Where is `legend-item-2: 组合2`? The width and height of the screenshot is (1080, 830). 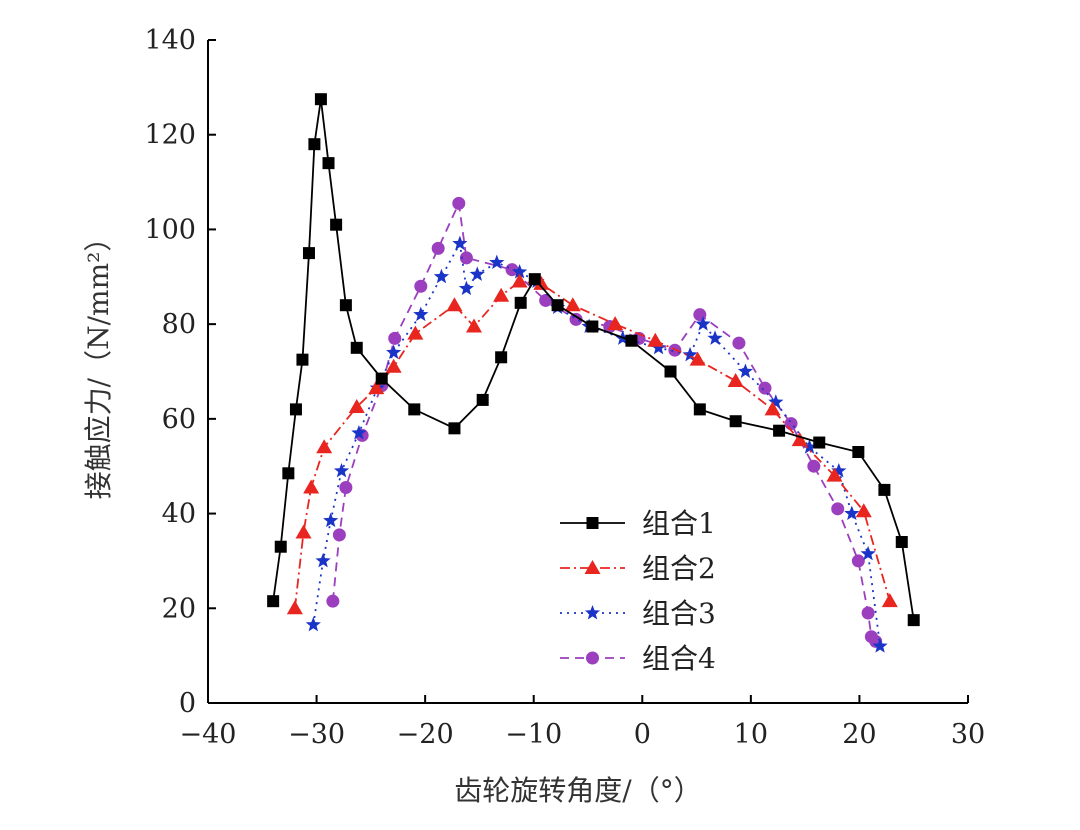
legend-item-2: 组合2 is located at coordinates (638, 568).